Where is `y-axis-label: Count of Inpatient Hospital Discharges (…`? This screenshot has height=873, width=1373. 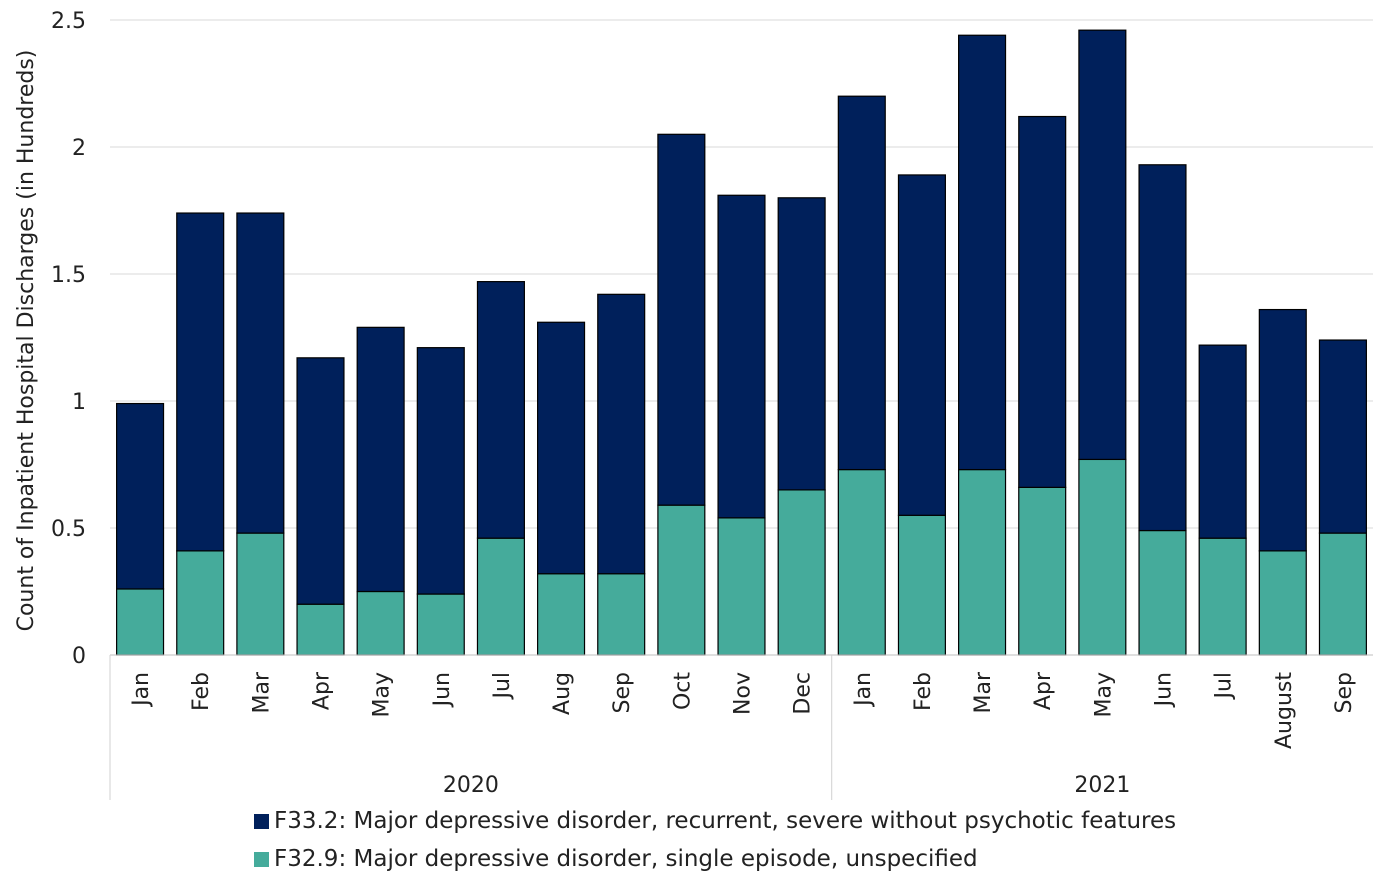 y-axis-label: Count of Inpatient Hospital Discharges (… is located at coordinates (26, 341).